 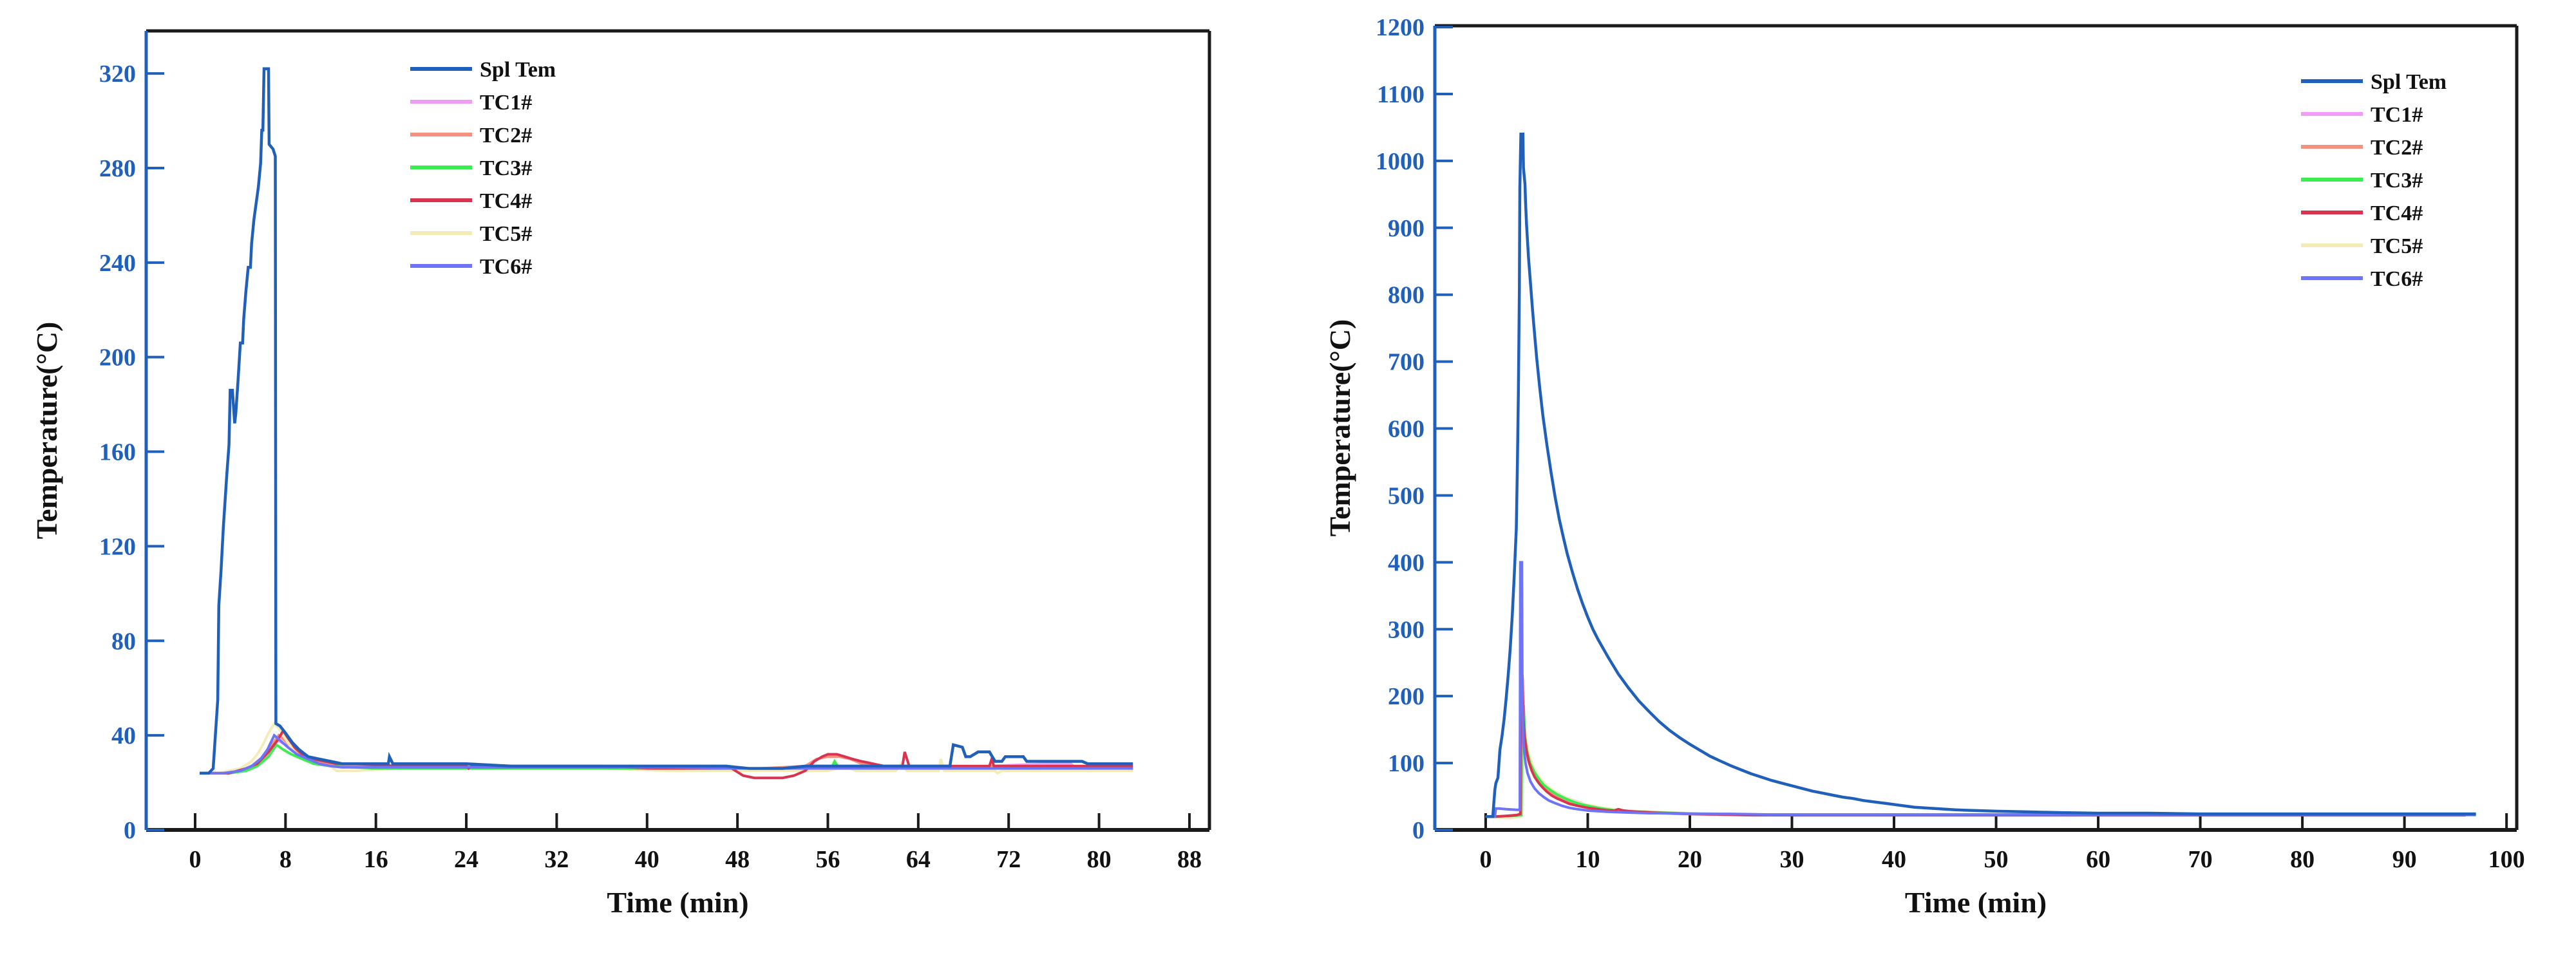 I want to click on series-tc4-, so click(x=1975, y=746).